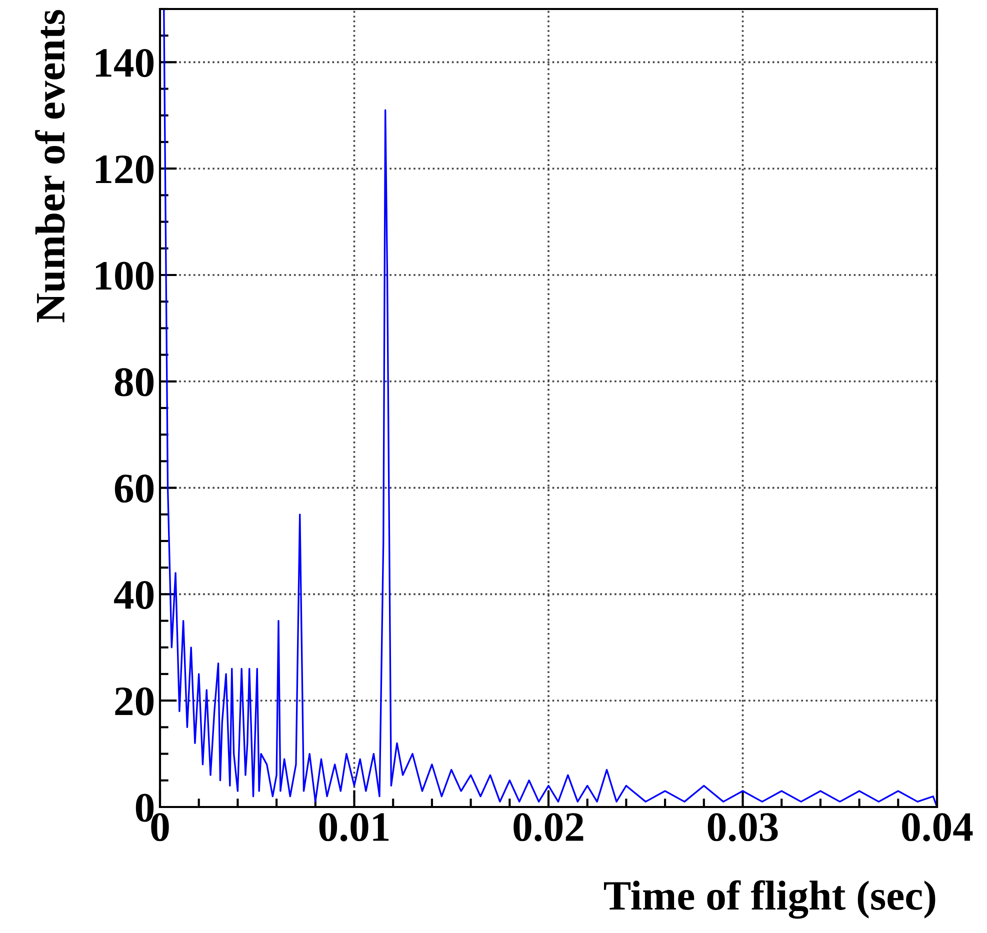 Image resolution: width=987 pixels, height=933 pixels. Describe the element at coordinates (125, 276) in the screenshot. I see `y-tick-label: 100` at that location.